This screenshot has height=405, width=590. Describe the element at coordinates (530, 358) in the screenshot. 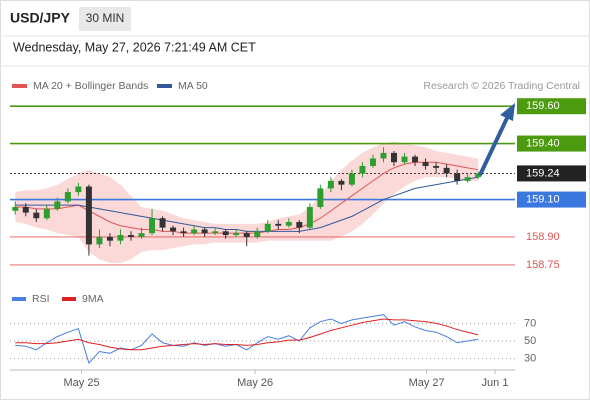

I see `y-tick-label: 30` at that location.